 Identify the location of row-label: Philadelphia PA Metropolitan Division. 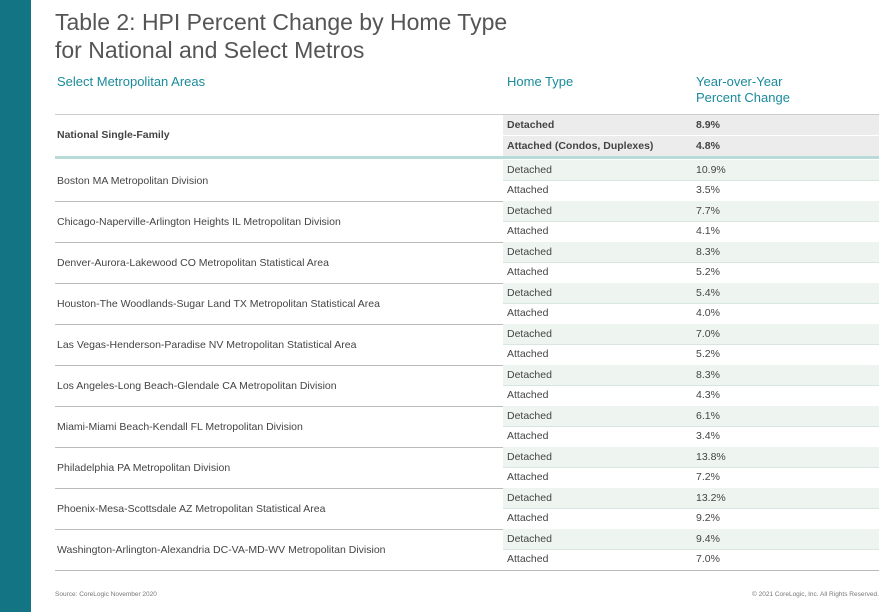
(144, 468).